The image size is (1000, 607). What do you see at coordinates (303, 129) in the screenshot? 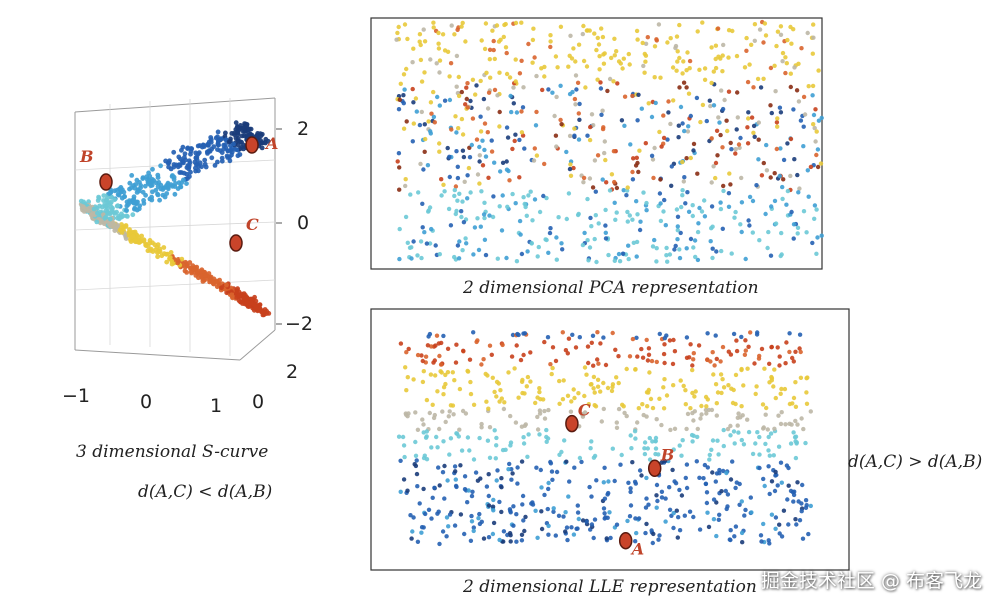
I see `z-tick-label: 2` at bounding box center [303, 129].